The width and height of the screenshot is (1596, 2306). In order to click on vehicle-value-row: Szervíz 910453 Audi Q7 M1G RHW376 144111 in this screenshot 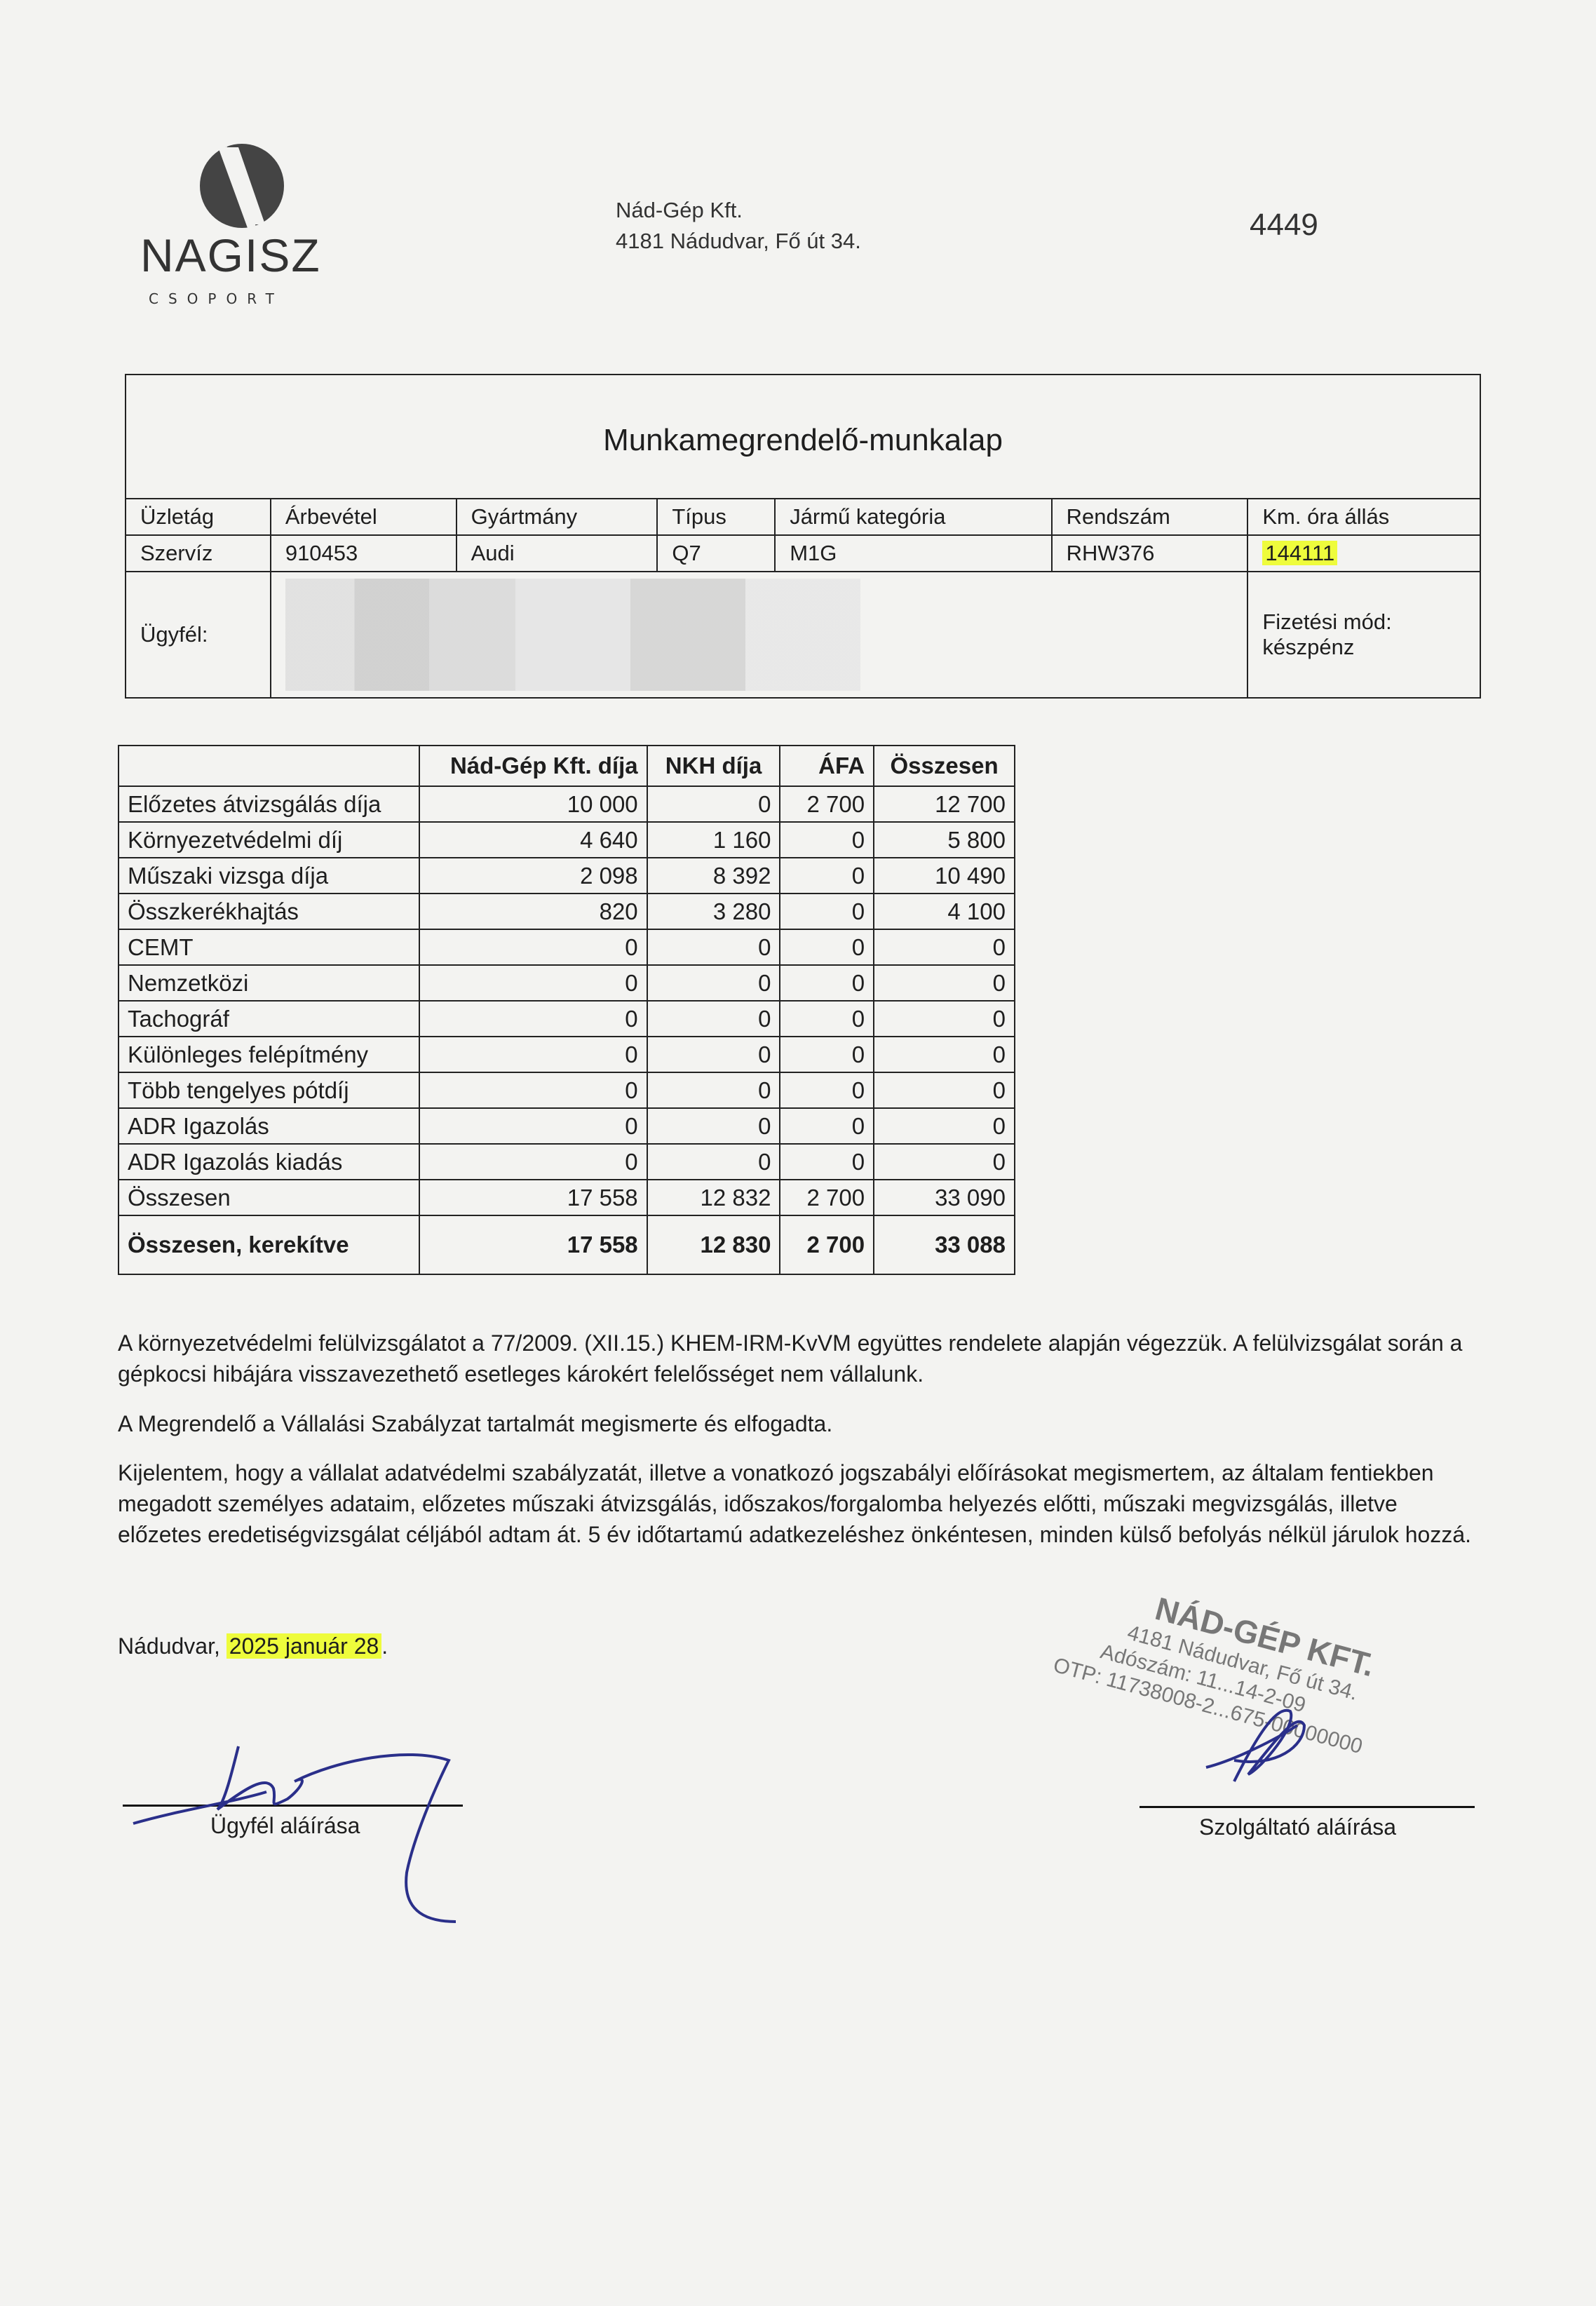, I will do `click(803, 553)`.